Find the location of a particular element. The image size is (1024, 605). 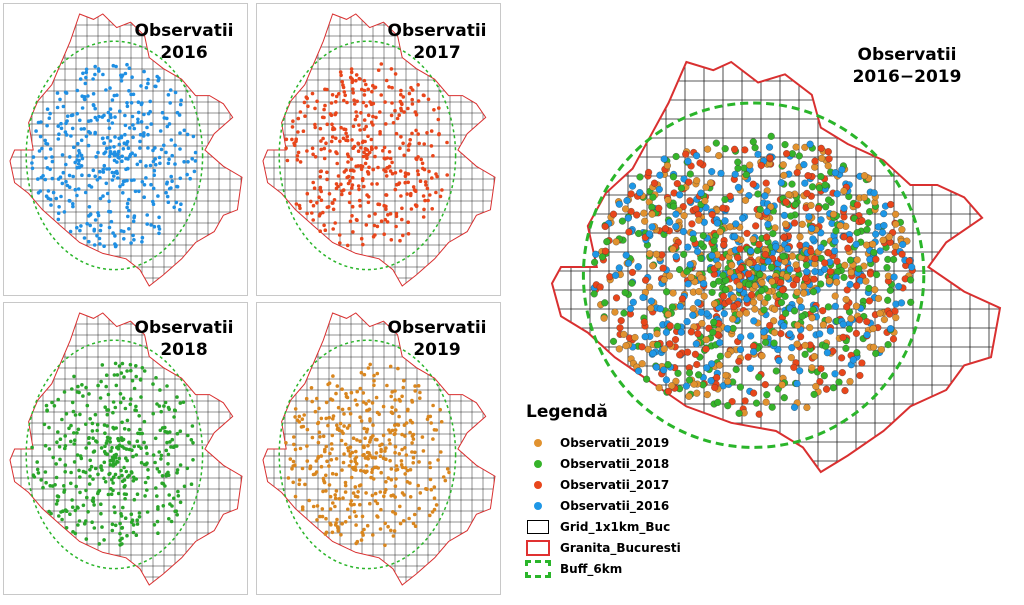

dot-icon is located at coordinates (538, 463).